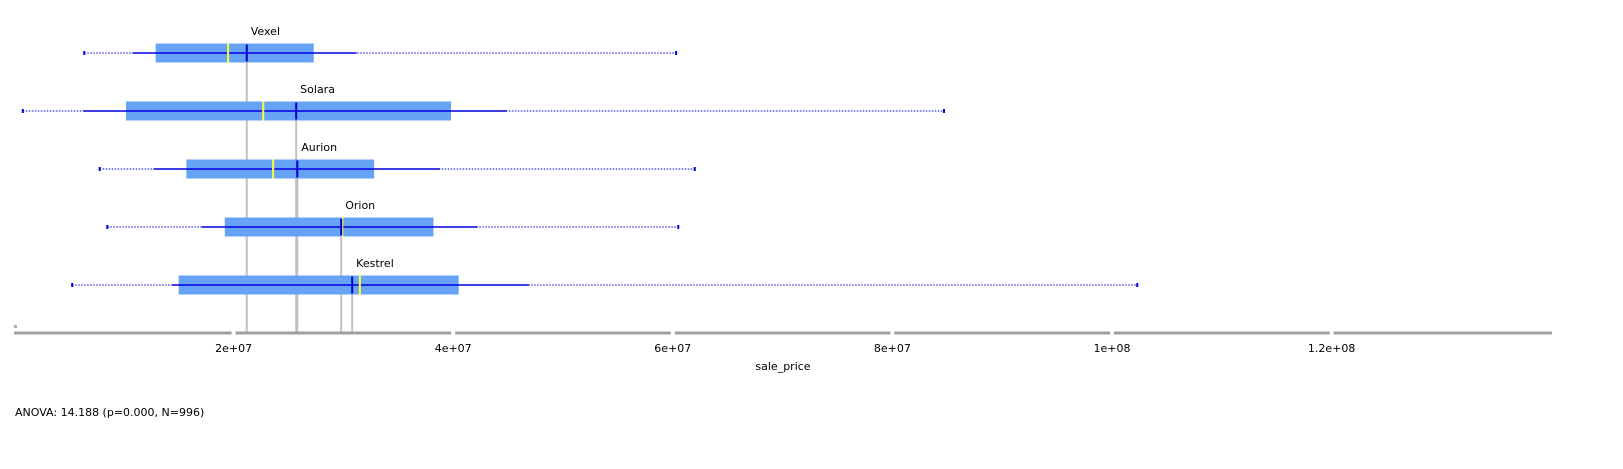 The width and height of the screenshot is (1623, 469). What do you see at coordinates (1112, 348) in the screenshot?
I see `x-tick-label: 1e+08` at bounding box center [1112, 348].